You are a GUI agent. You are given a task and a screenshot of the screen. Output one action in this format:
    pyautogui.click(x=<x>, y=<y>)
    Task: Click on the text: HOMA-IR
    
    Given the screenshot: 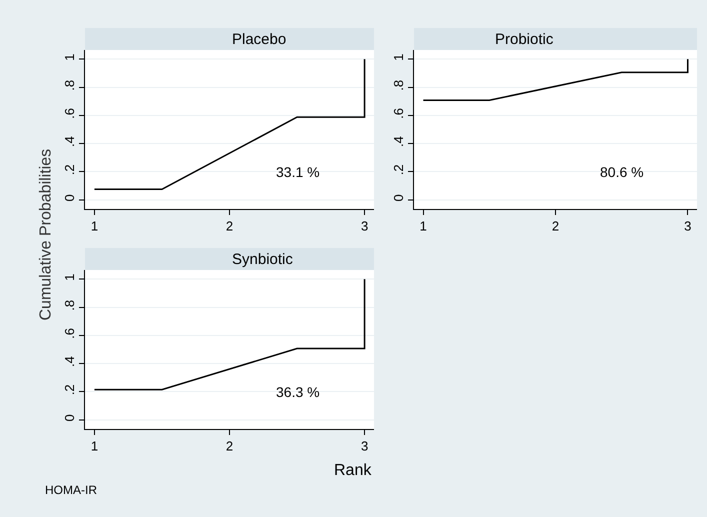 What is the action you would take?
    pyautogui.click(x=71, y=490)
    